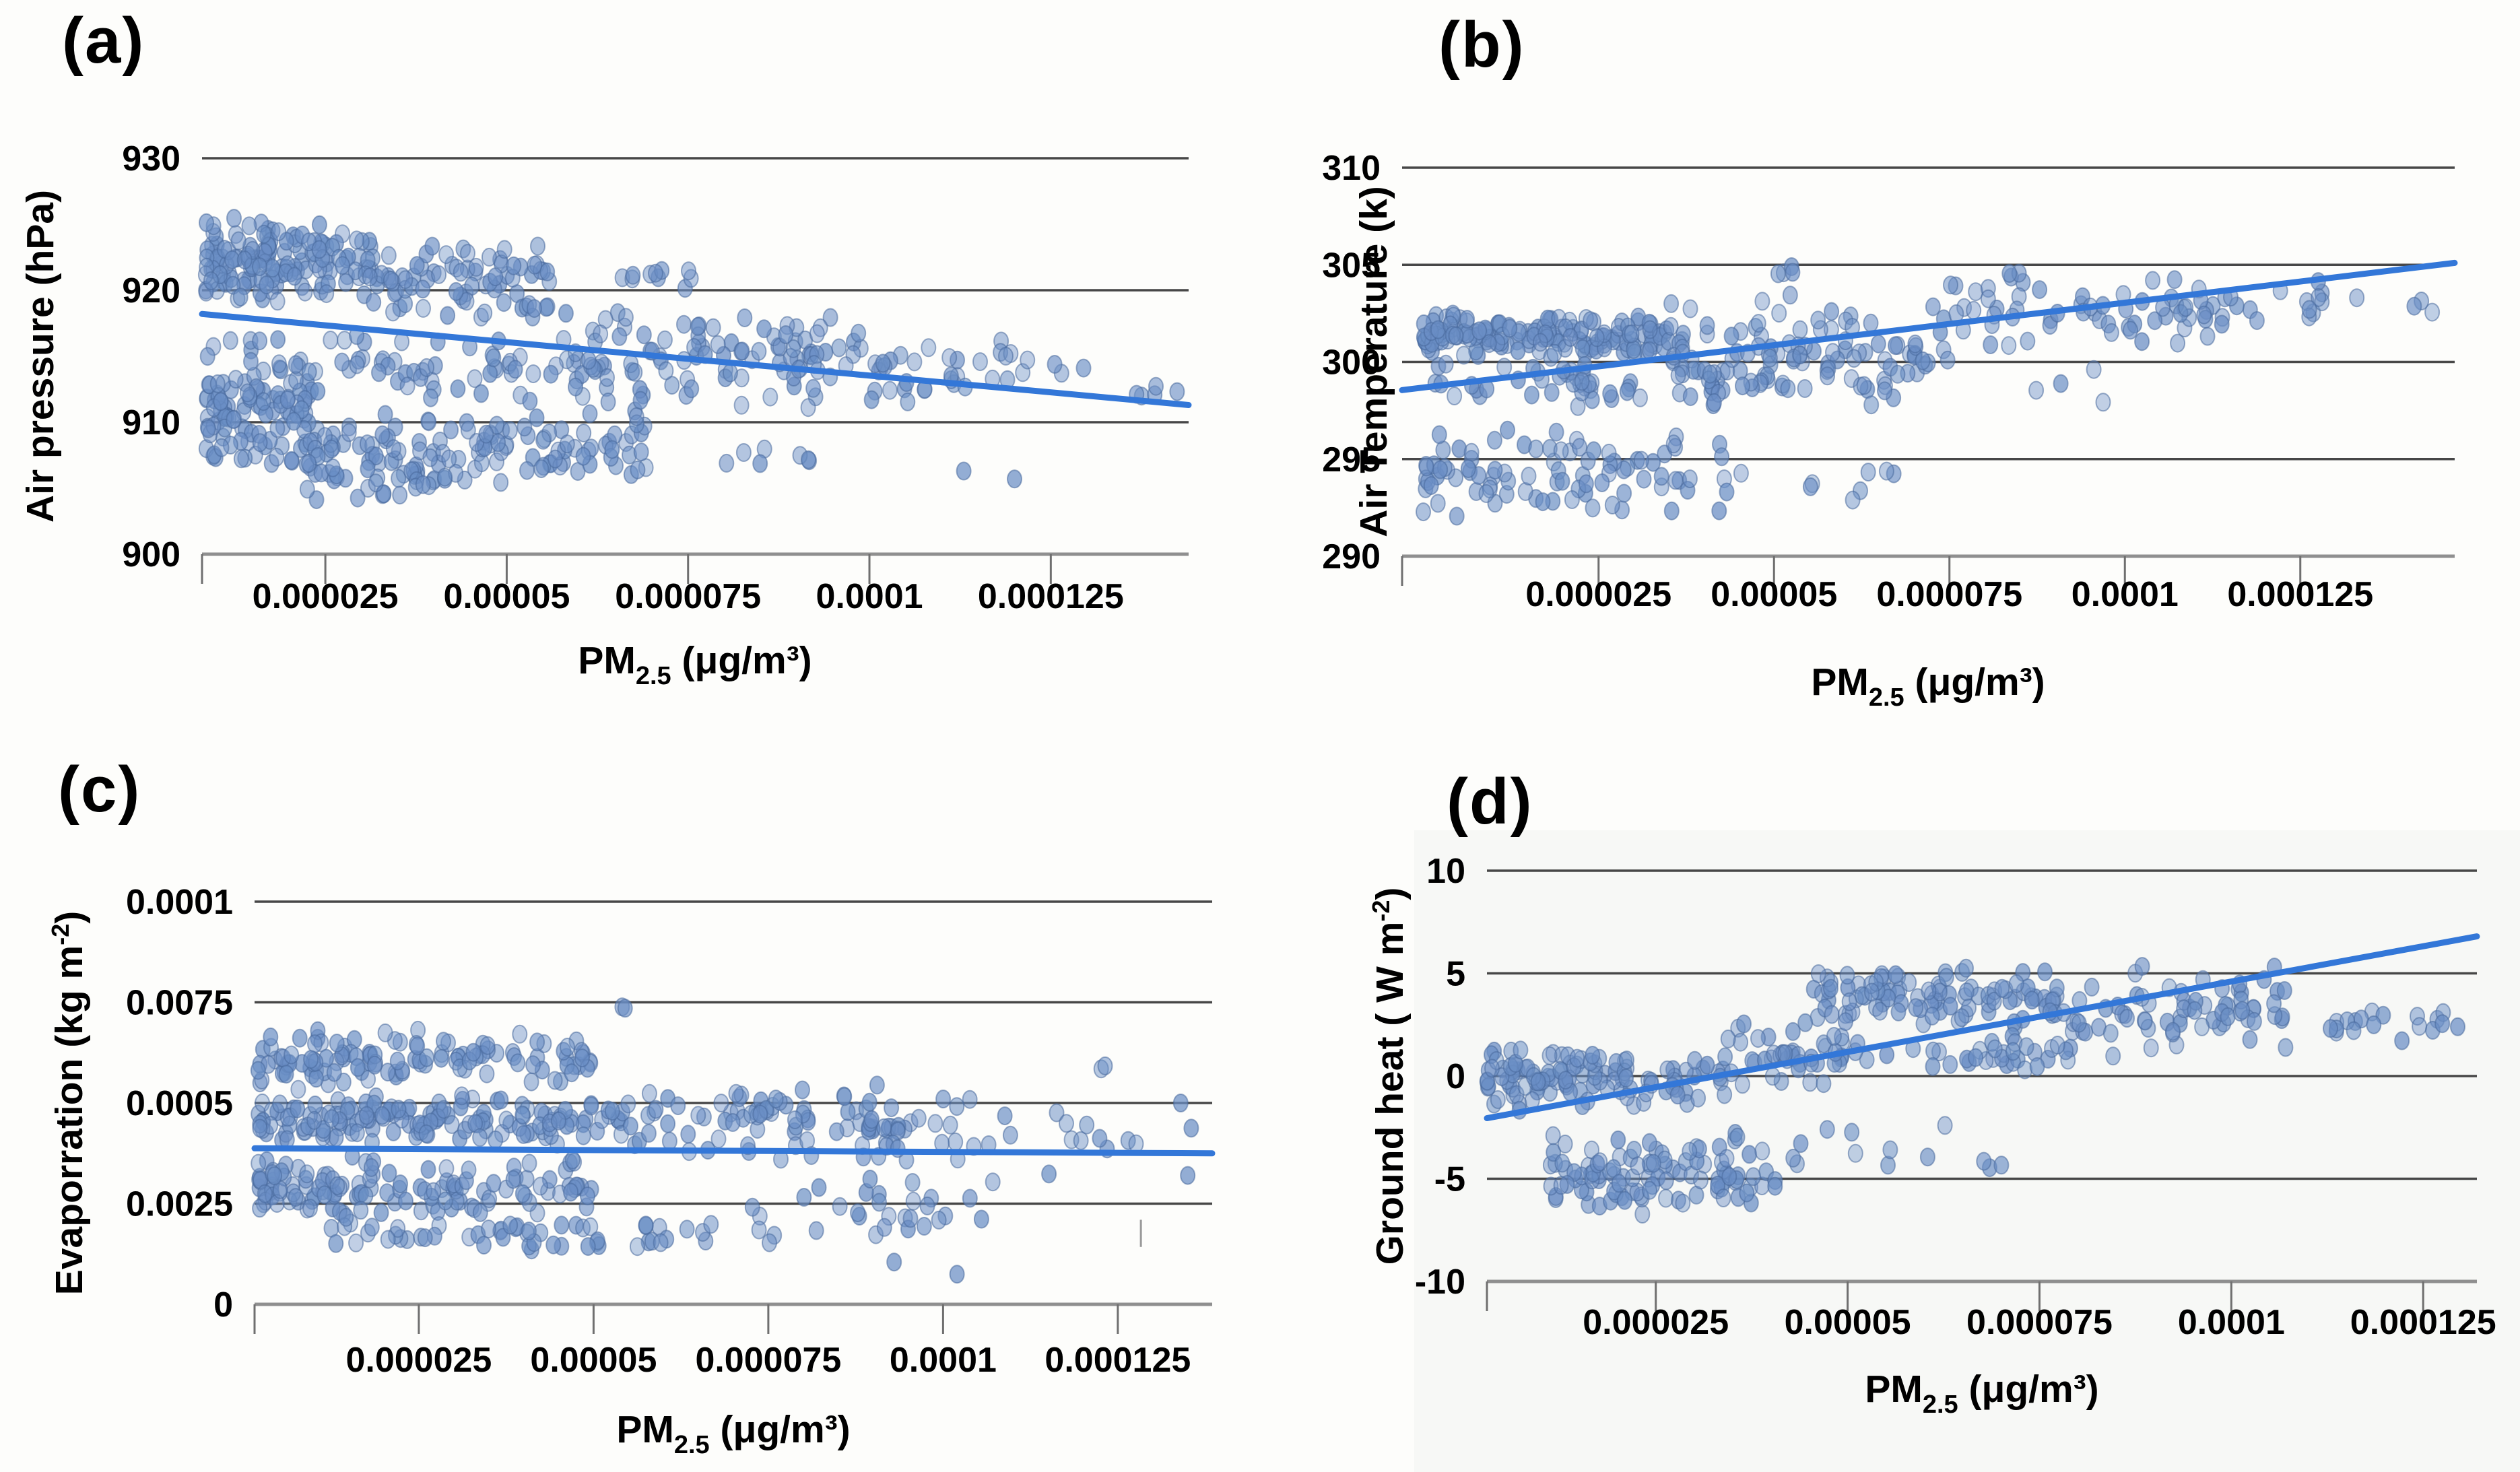 The width and height of the screenshot is (2520, 1472). Describe the element at coordinates (1940, 1405) in the screenshot. I see `panel-d-x-title-sub: 2.5` at that location.